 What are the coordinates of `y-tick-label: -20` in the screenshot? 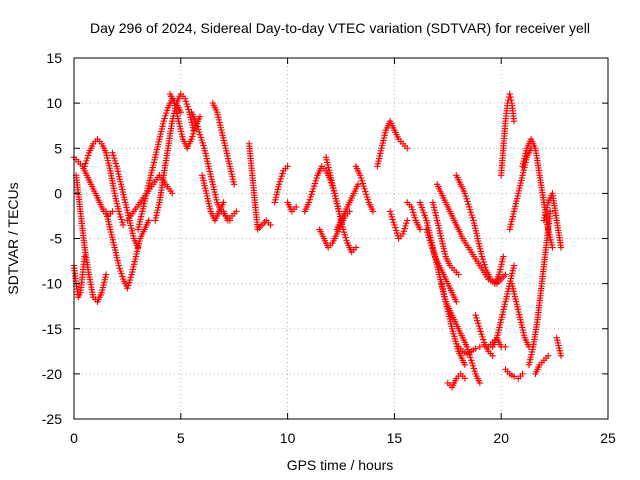 It's located at (52, 374).